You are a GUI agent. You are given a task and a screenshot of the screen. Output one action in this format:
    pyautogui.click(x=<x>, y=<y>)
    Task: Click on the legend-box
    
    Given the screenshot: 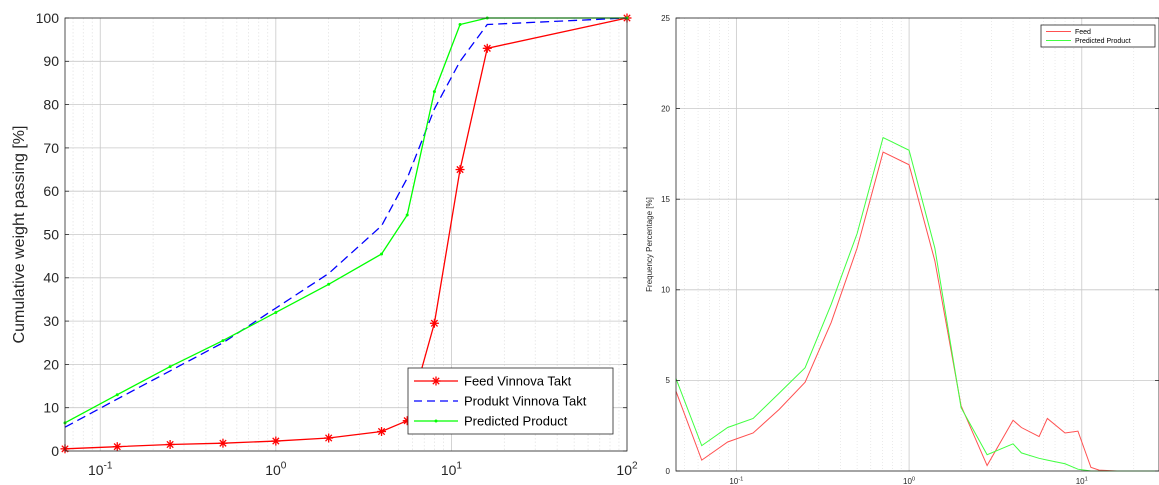 What is the action you would take?
    pyautogui.click(x=1098, y=36)
    